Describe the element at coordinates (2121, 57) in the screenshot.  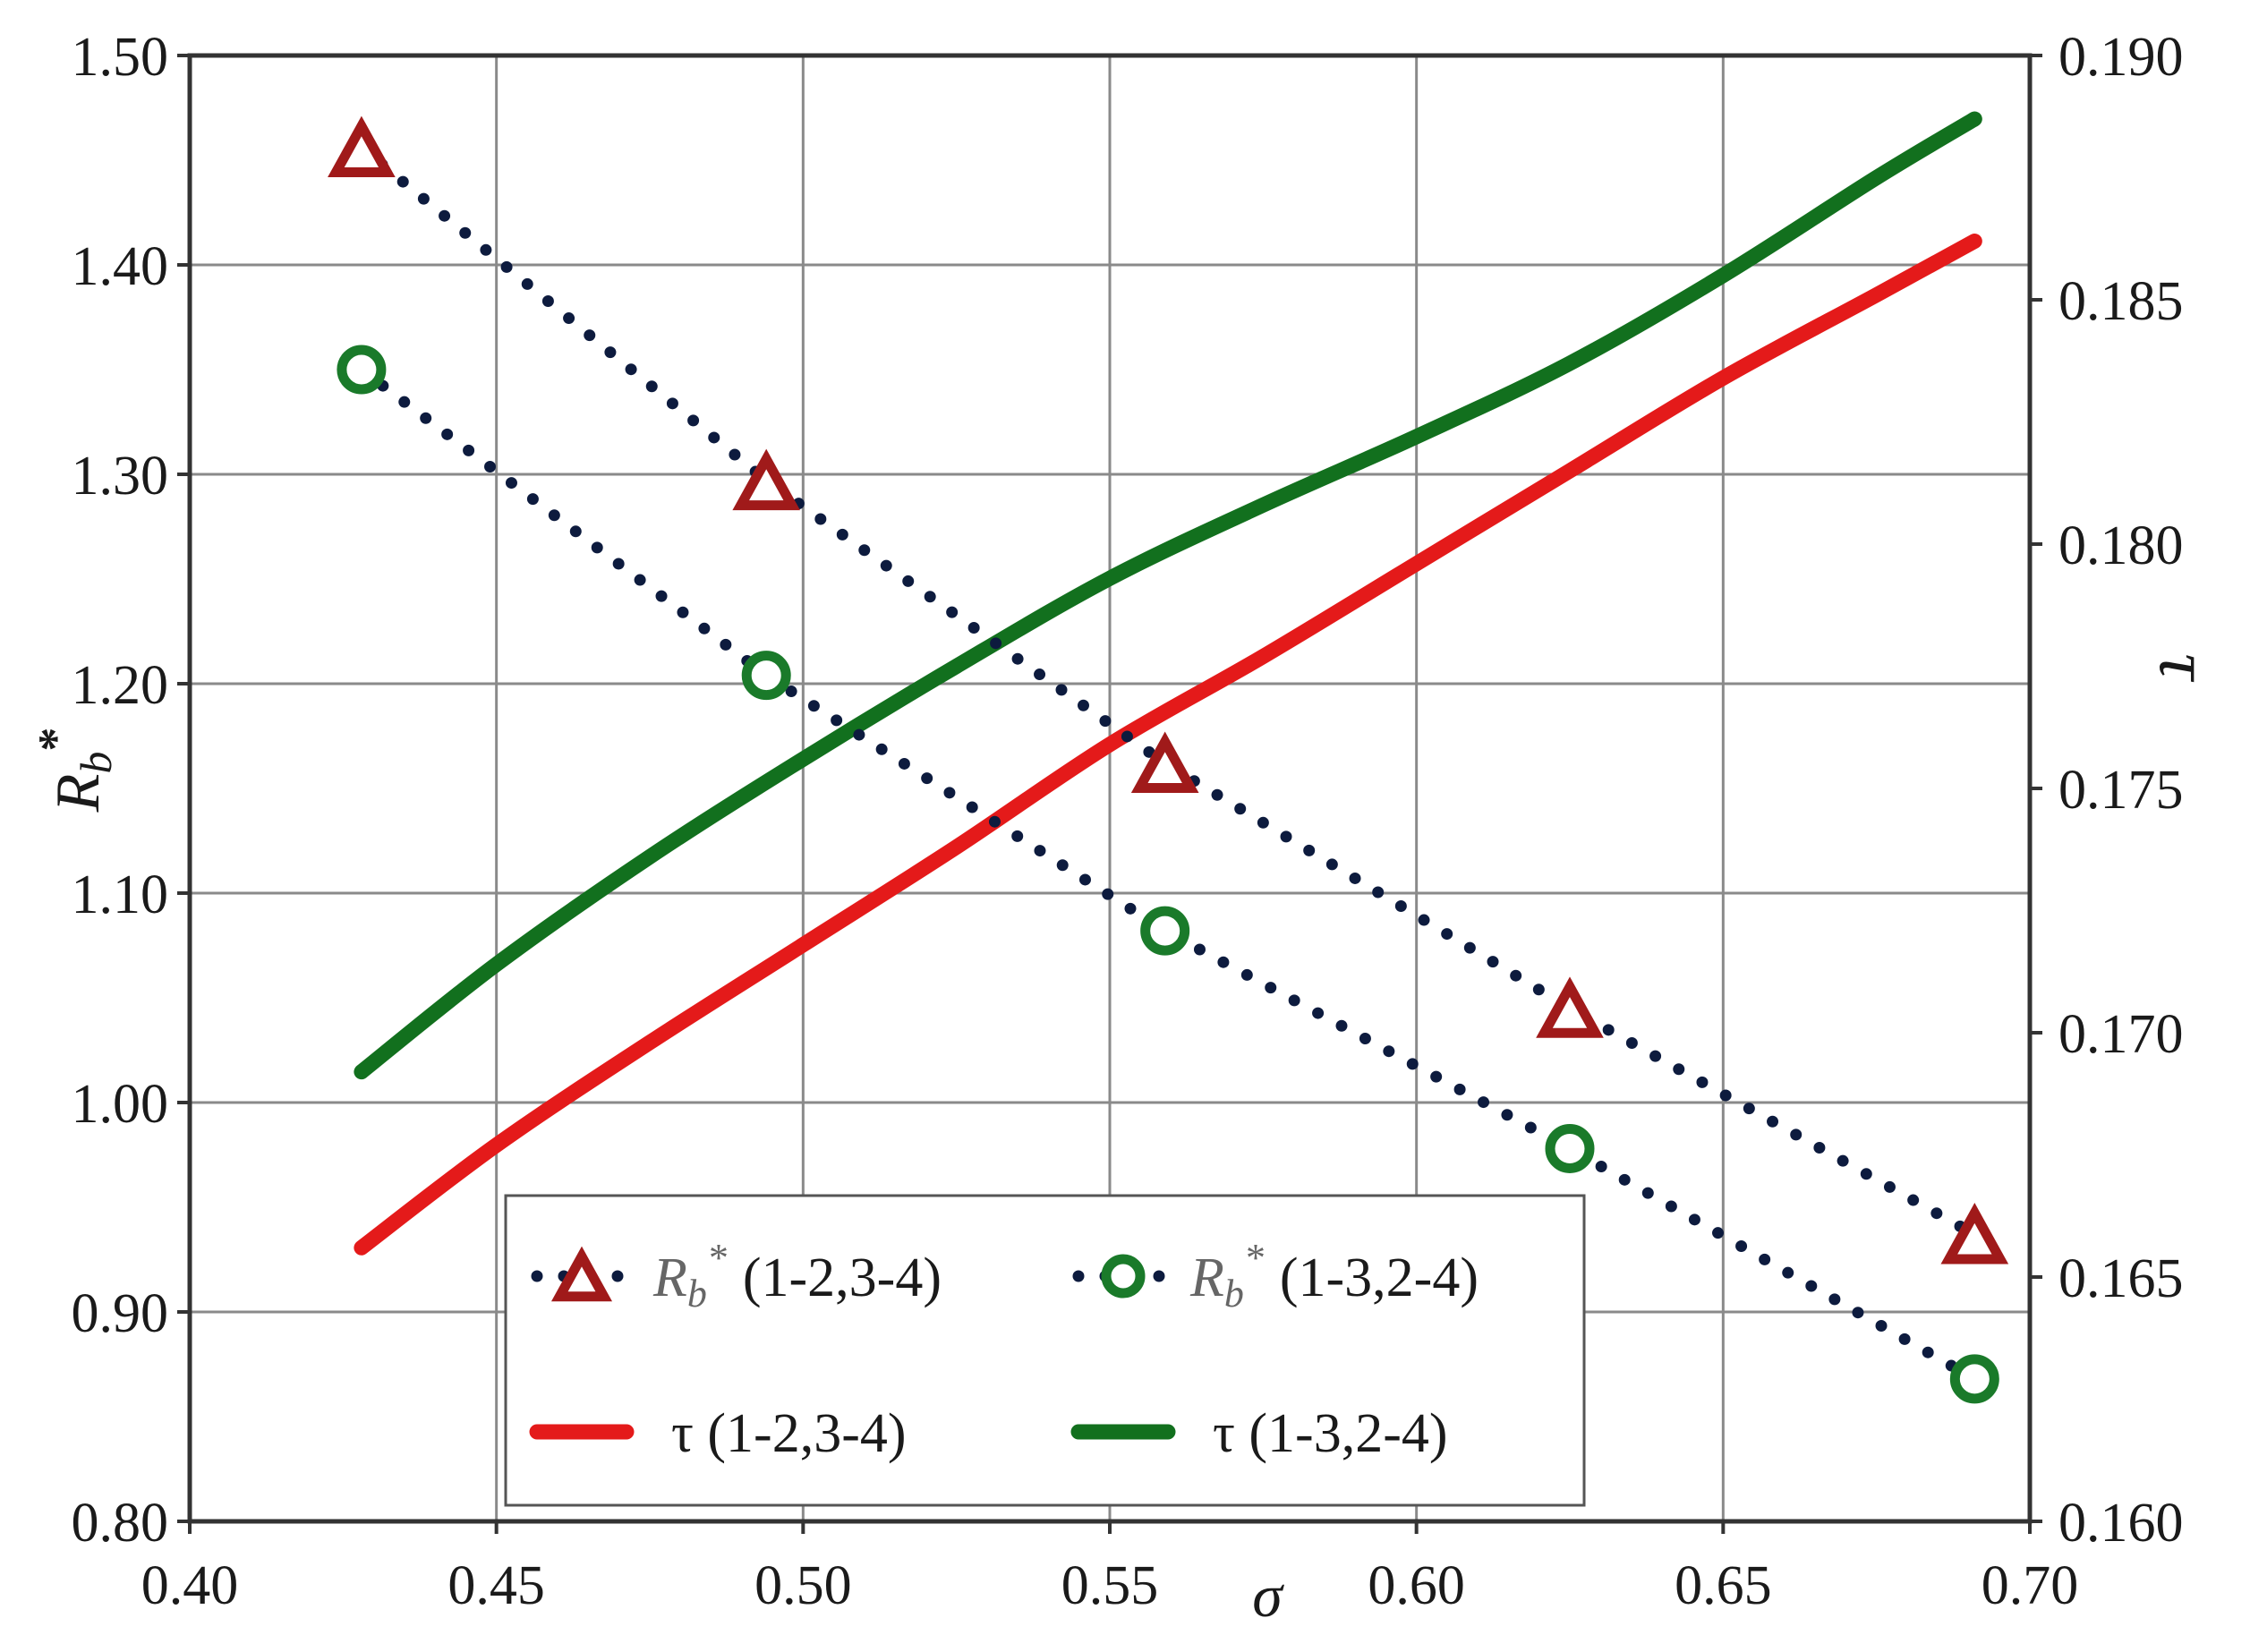
I see `y-right-tick-label-6: 0.190` at that location.